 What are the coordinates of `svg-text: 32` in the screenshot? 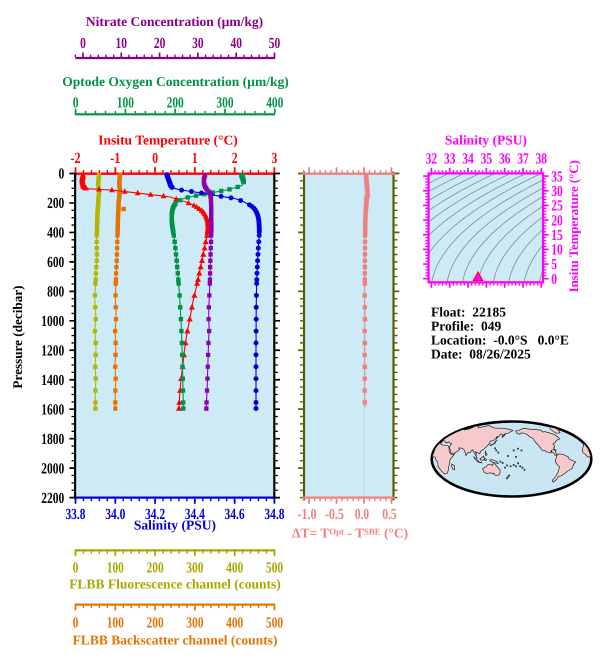 It's located at (432, 158).